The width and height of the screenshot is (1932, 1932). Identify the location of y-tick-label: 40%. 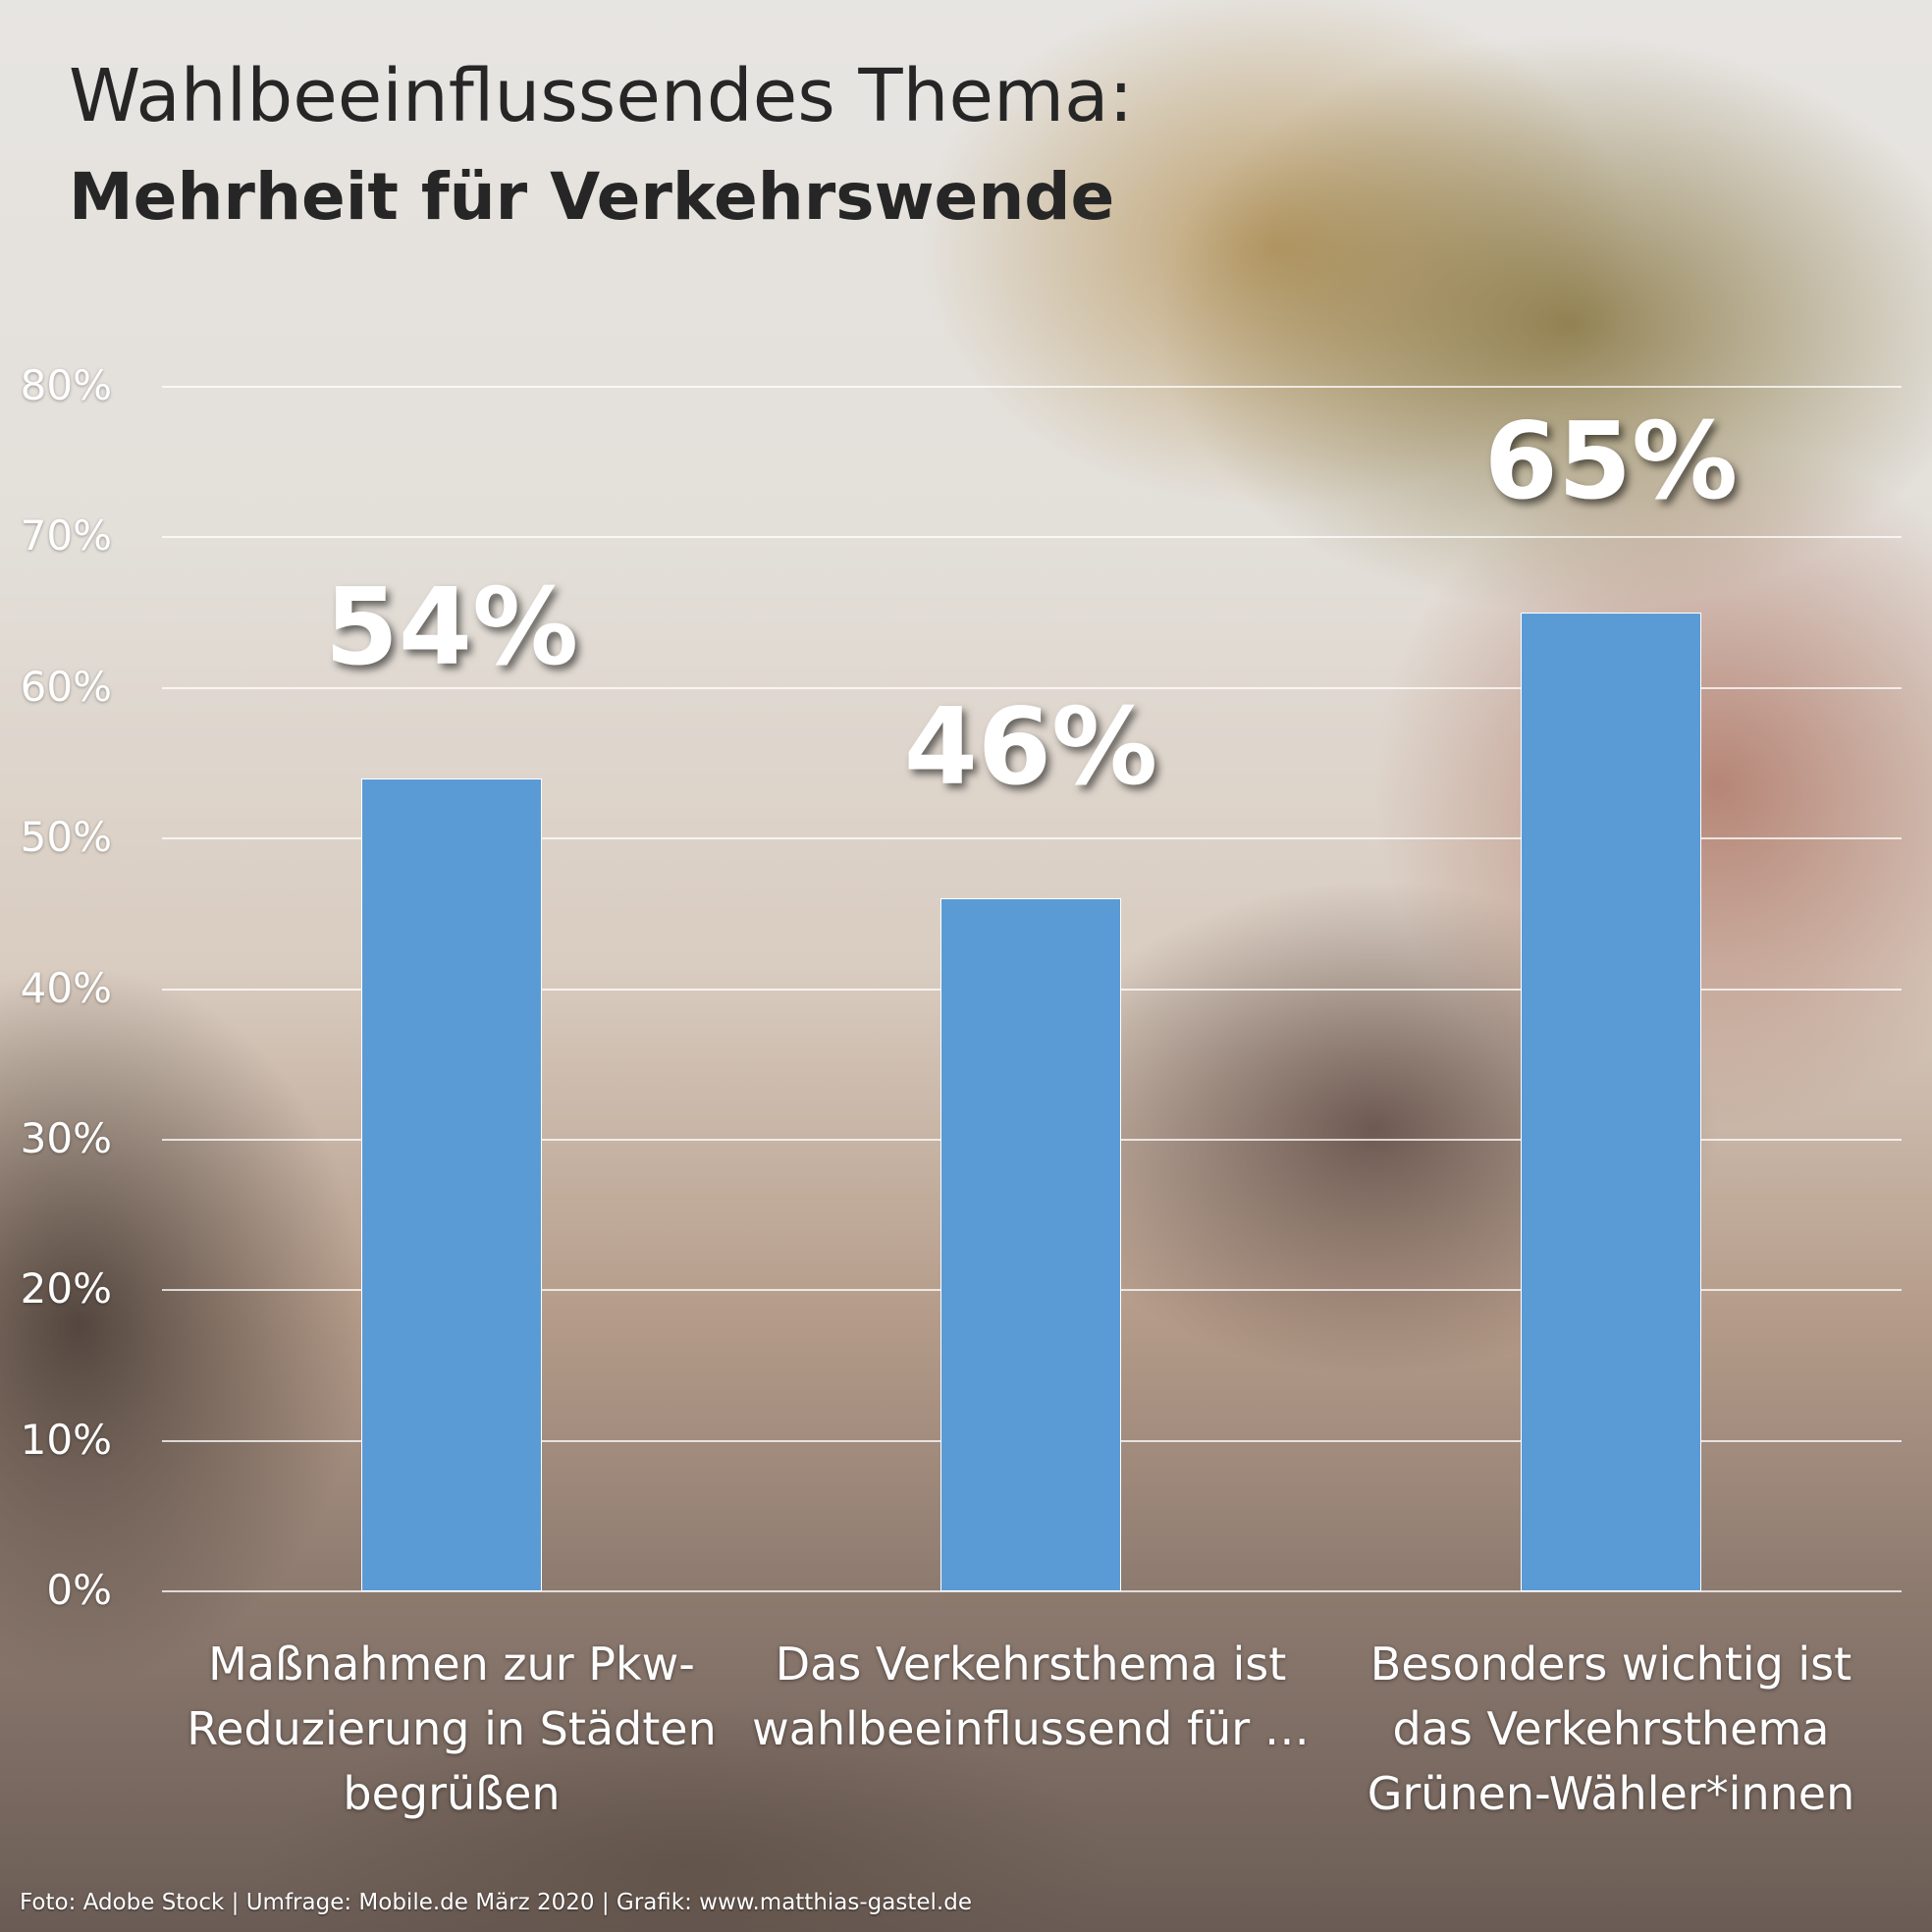
(66, 987).